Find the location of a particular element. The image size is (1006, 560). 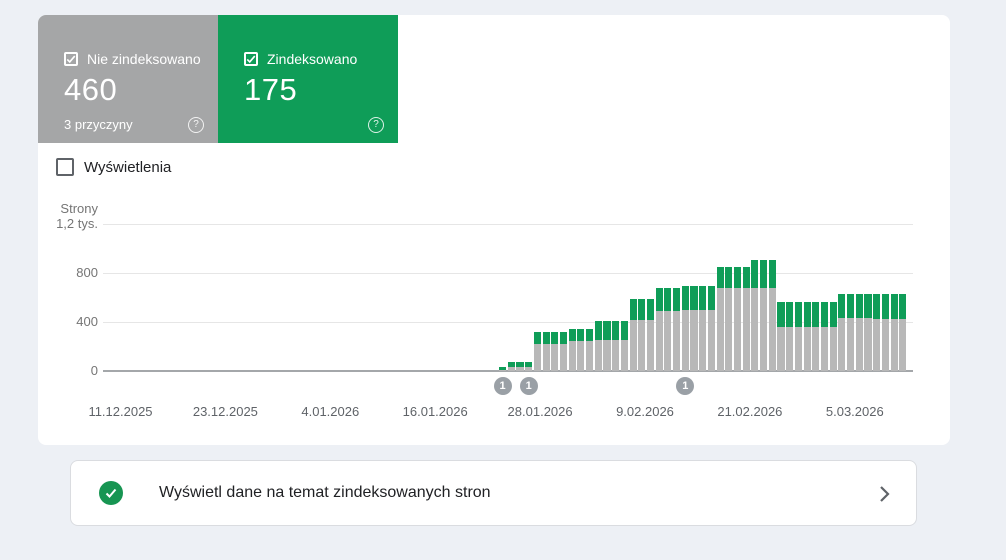

not-indexed-card: Nie zindeksowano 460 3 przyczyny ? is located at coordinates (128, 79).